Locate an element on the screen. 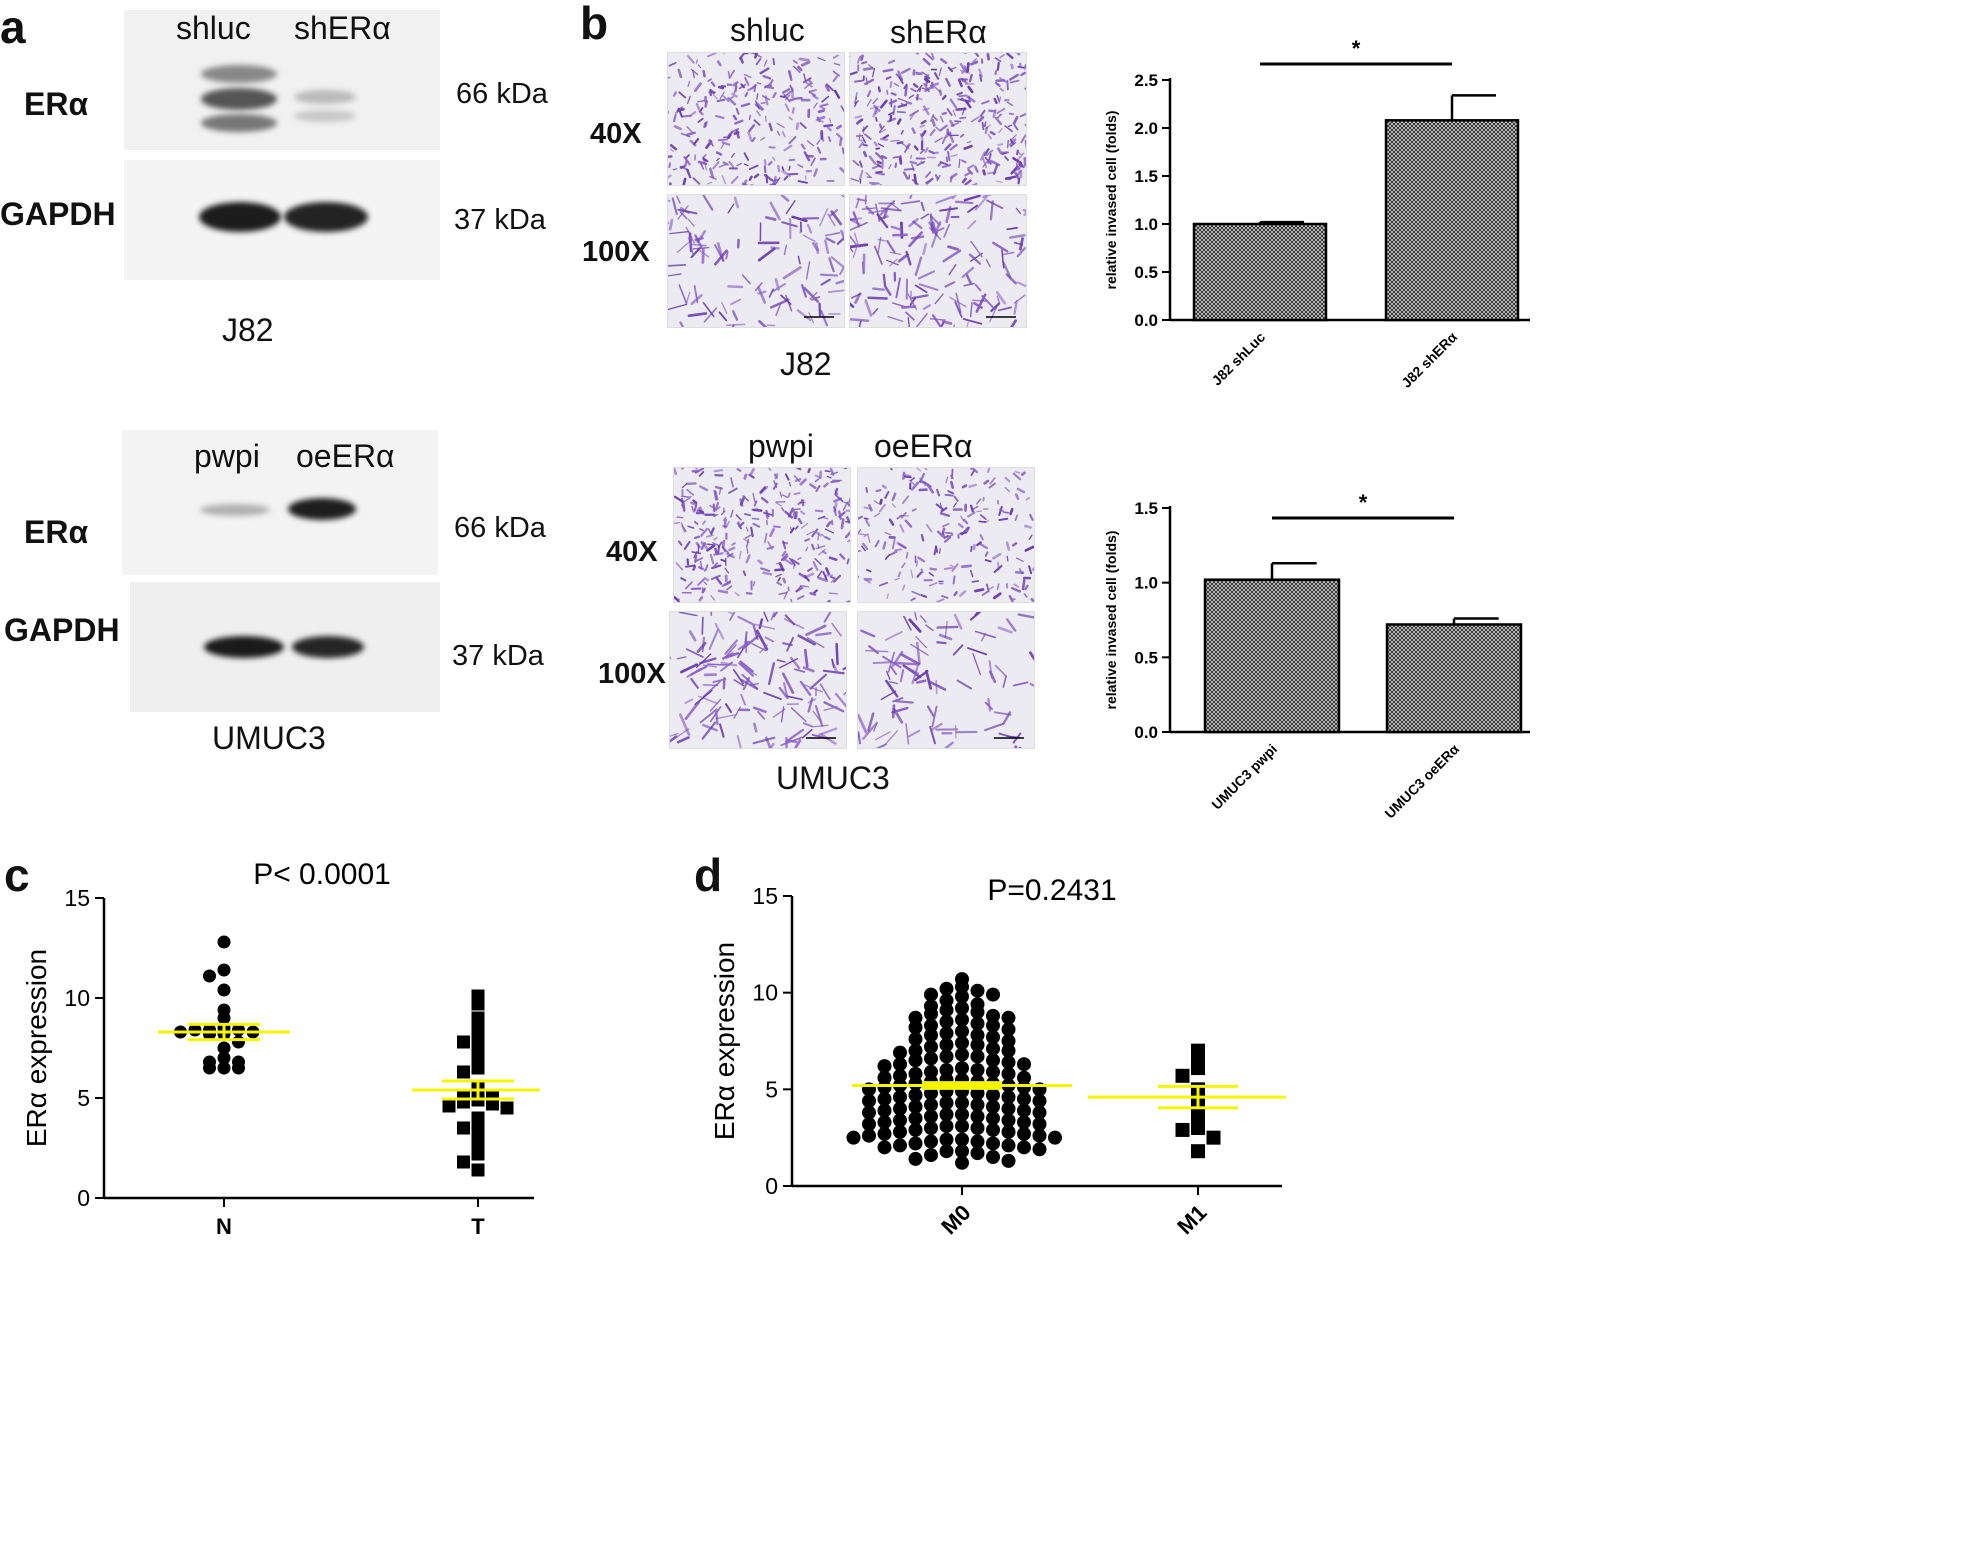  bar is located at coordinates (1272, 656).